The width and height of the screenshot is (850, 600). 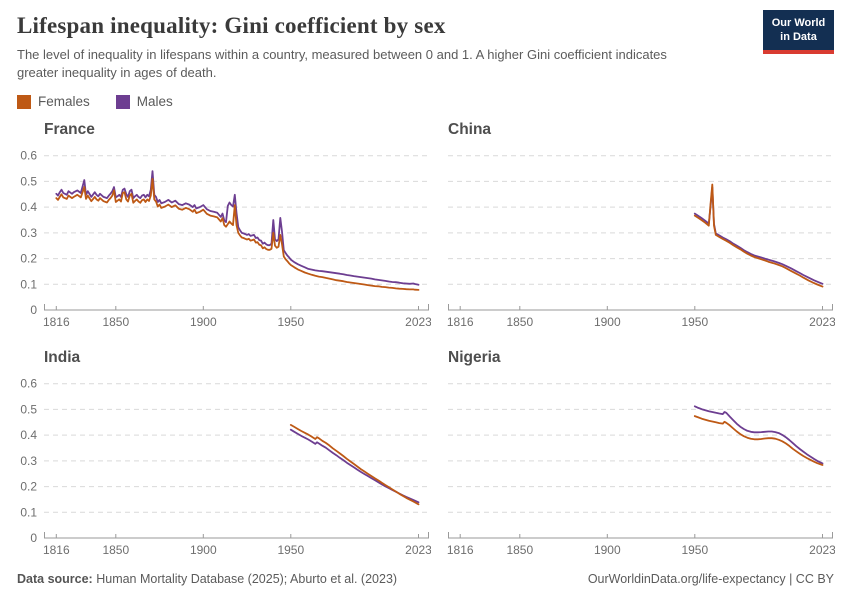 What do you see at coordinates (55, 579) in the screenshot?
I see `datasource-label: Data source:` at bounding box center [55, 579].